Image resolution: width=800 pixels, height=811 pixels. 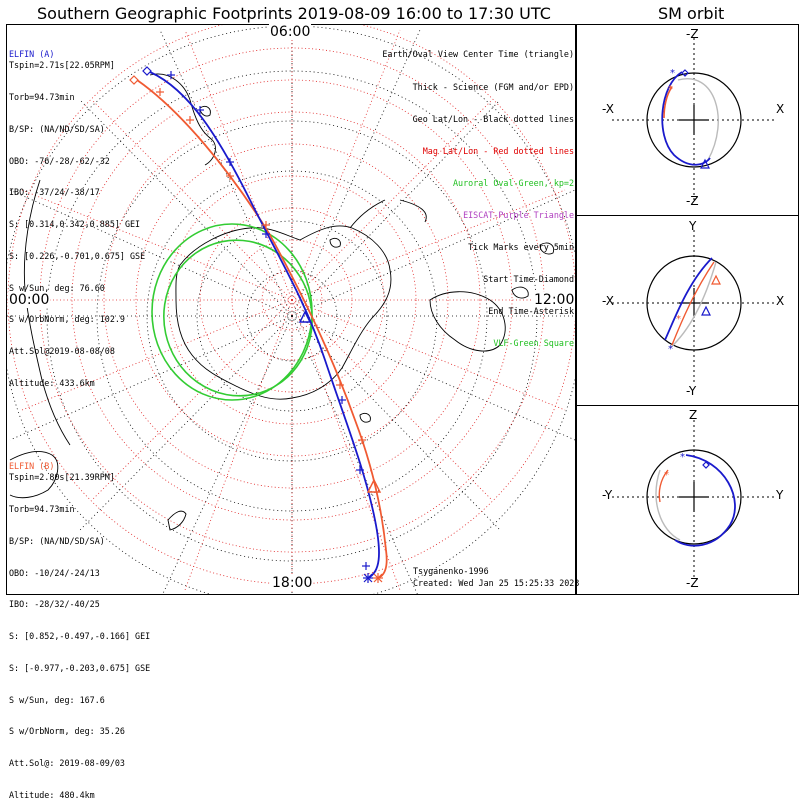 I want to click on sm-panel-3: * *, so click(x=694, y=500).